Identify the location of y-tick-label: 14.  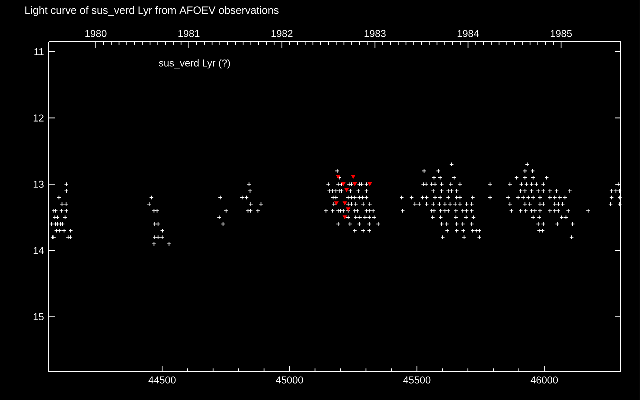
(39, 250).